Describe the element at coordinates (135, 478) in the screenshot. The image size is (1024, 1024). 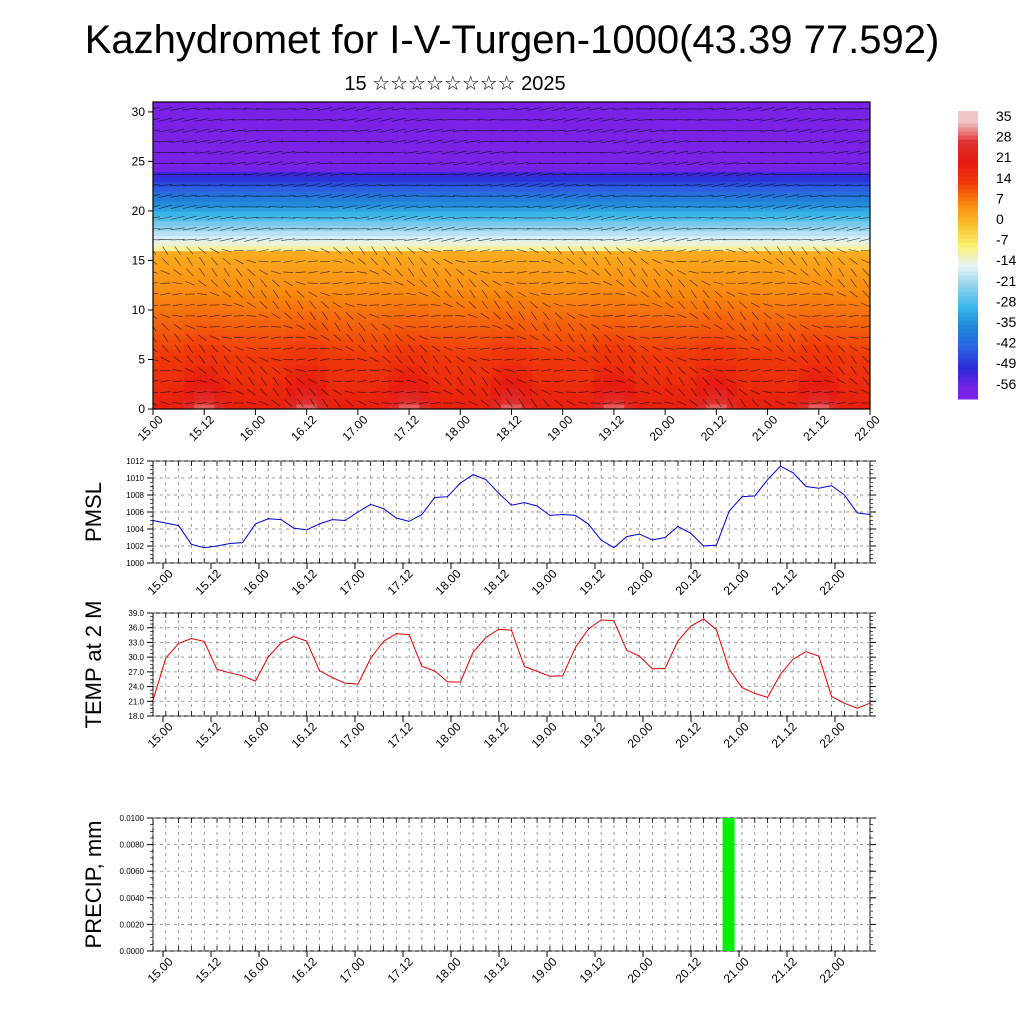
I see `y-tick-label: 1010` at that location.